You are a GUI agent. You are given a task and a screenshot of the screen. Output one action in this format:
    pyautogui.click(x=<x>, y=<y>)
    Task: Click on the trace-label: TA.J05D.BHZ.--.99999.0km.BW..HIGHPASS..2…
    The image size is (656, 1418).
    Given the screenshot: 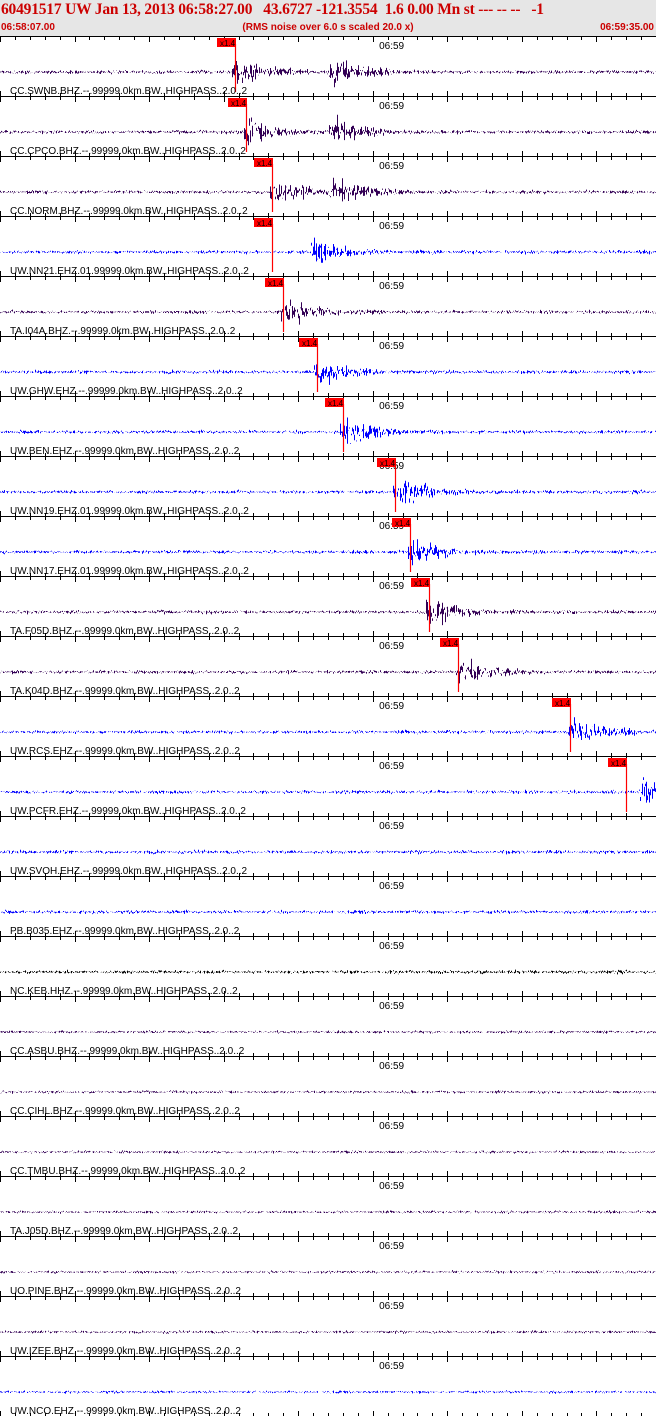 What is the action you would take?
    pyautogui.click(x=124, y=1231)
    